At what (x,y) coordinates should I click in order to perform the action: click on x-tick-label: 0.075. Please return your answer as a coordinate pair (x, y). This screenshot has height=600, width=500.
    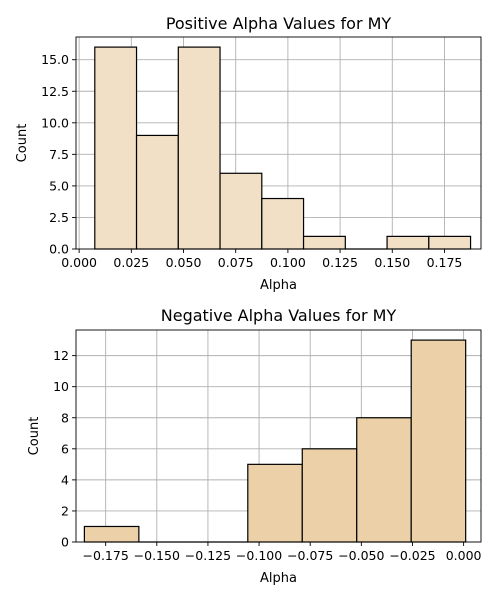
    Looking at the image, I should click on (236, 262).